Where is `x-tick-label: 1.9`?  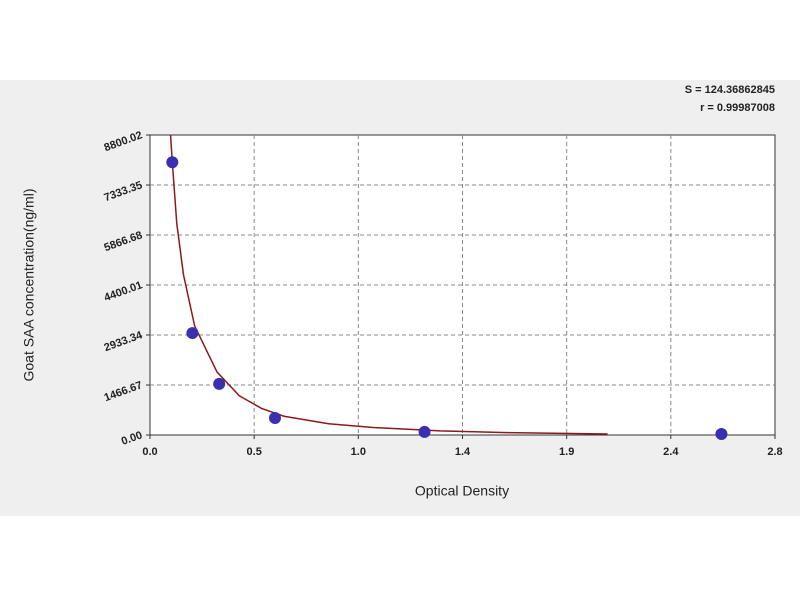
x-tick-label: 1.9 is located at coordinates (566, 452).